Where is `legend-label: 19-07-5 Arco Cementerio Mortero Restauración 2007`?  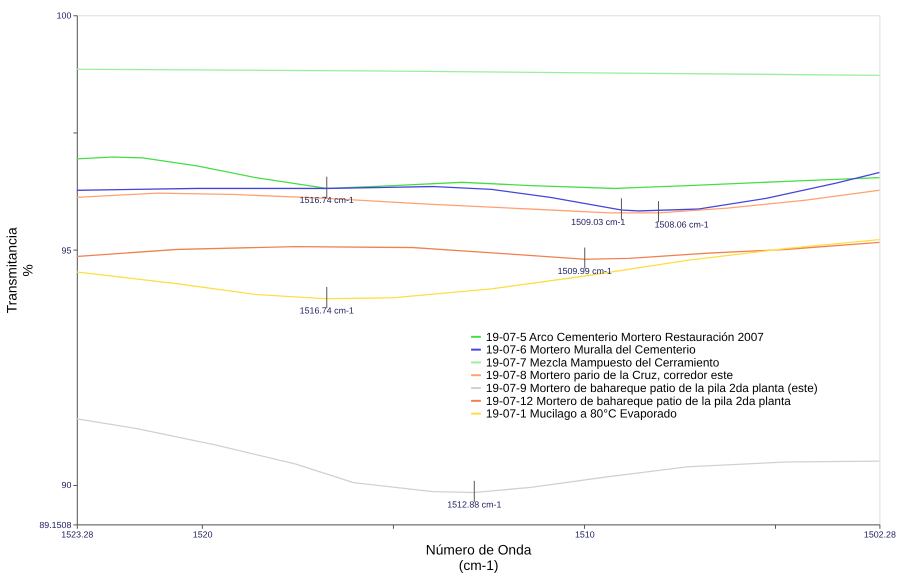 legend-label: 19-07-5 Arco Cementerio Mortero Restauración 2007 is located at coordinates (625, 337).